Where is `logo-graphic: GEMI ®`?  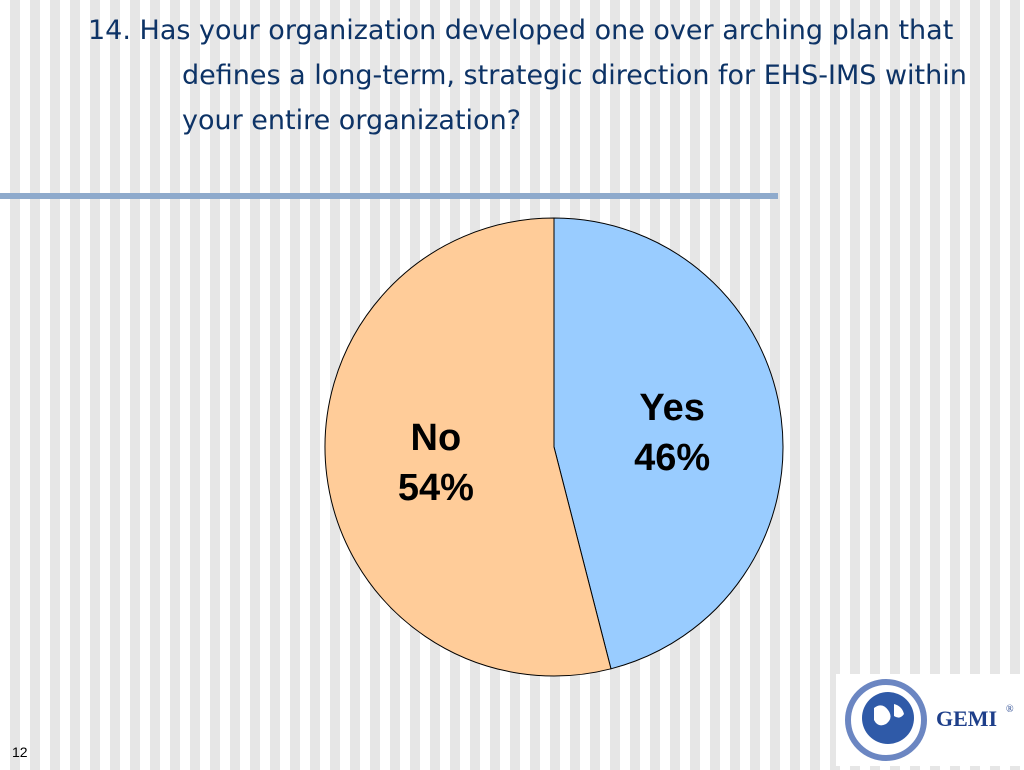 logo-graphic: GEMI ® is located at coordinates (929, 720).